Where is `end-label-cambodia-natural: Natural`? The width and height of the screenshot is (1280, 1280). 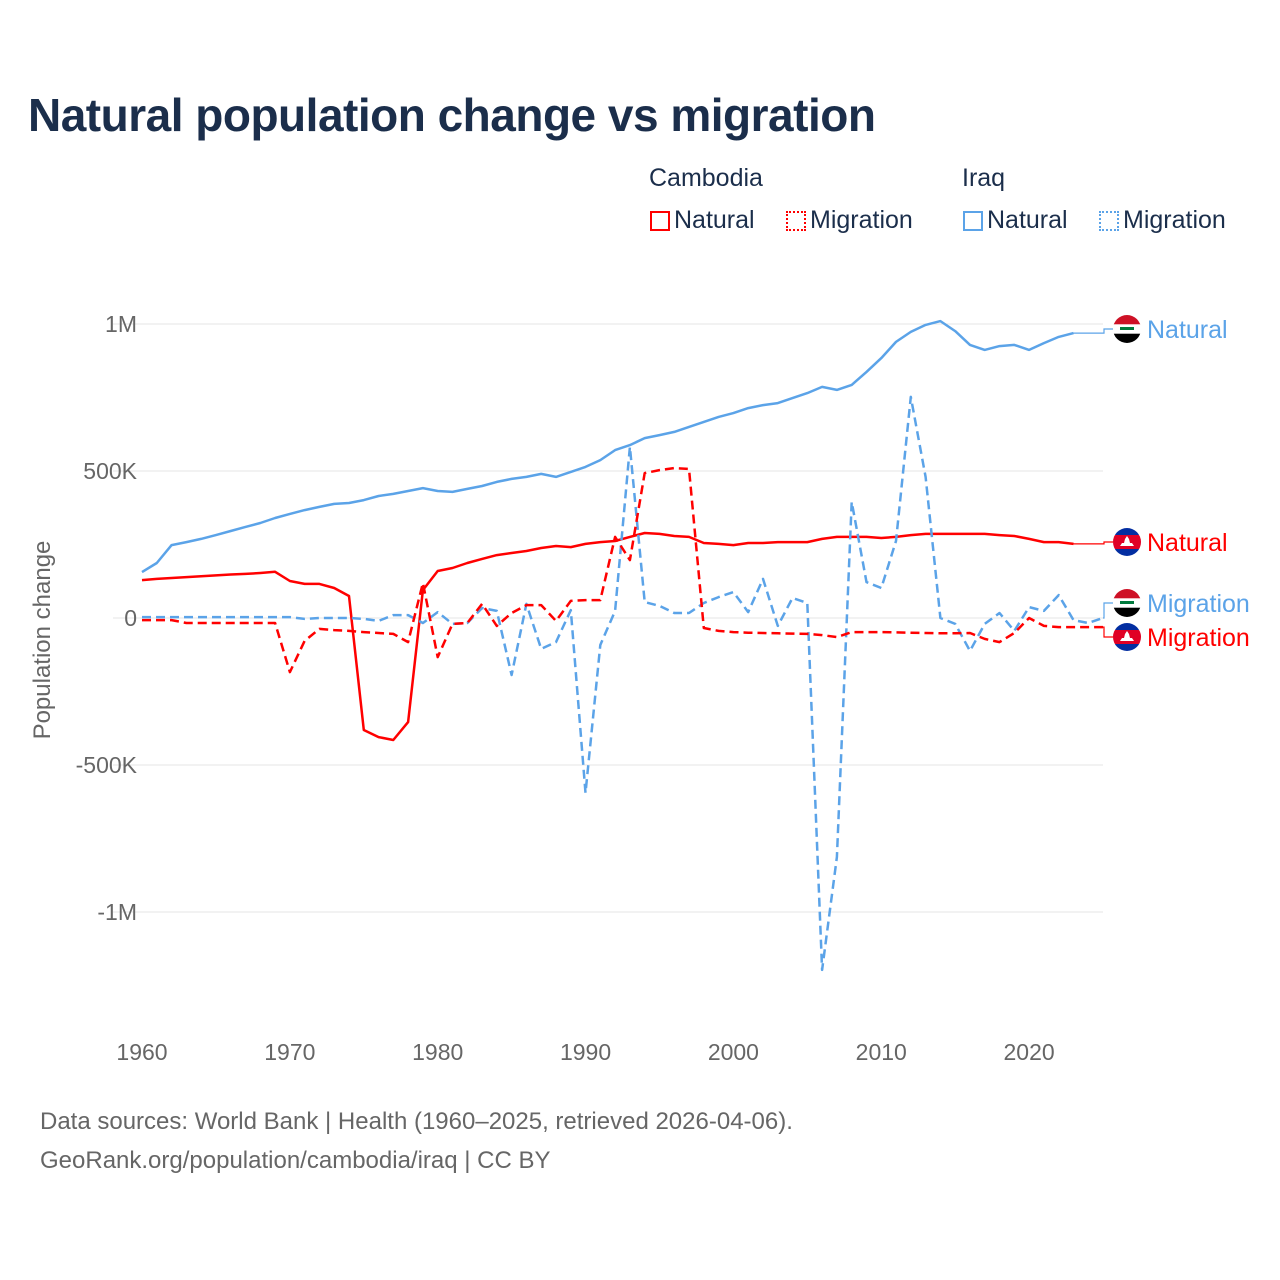 end-label-cambodia-natural: Natural is located at coordinates (1187, 543).